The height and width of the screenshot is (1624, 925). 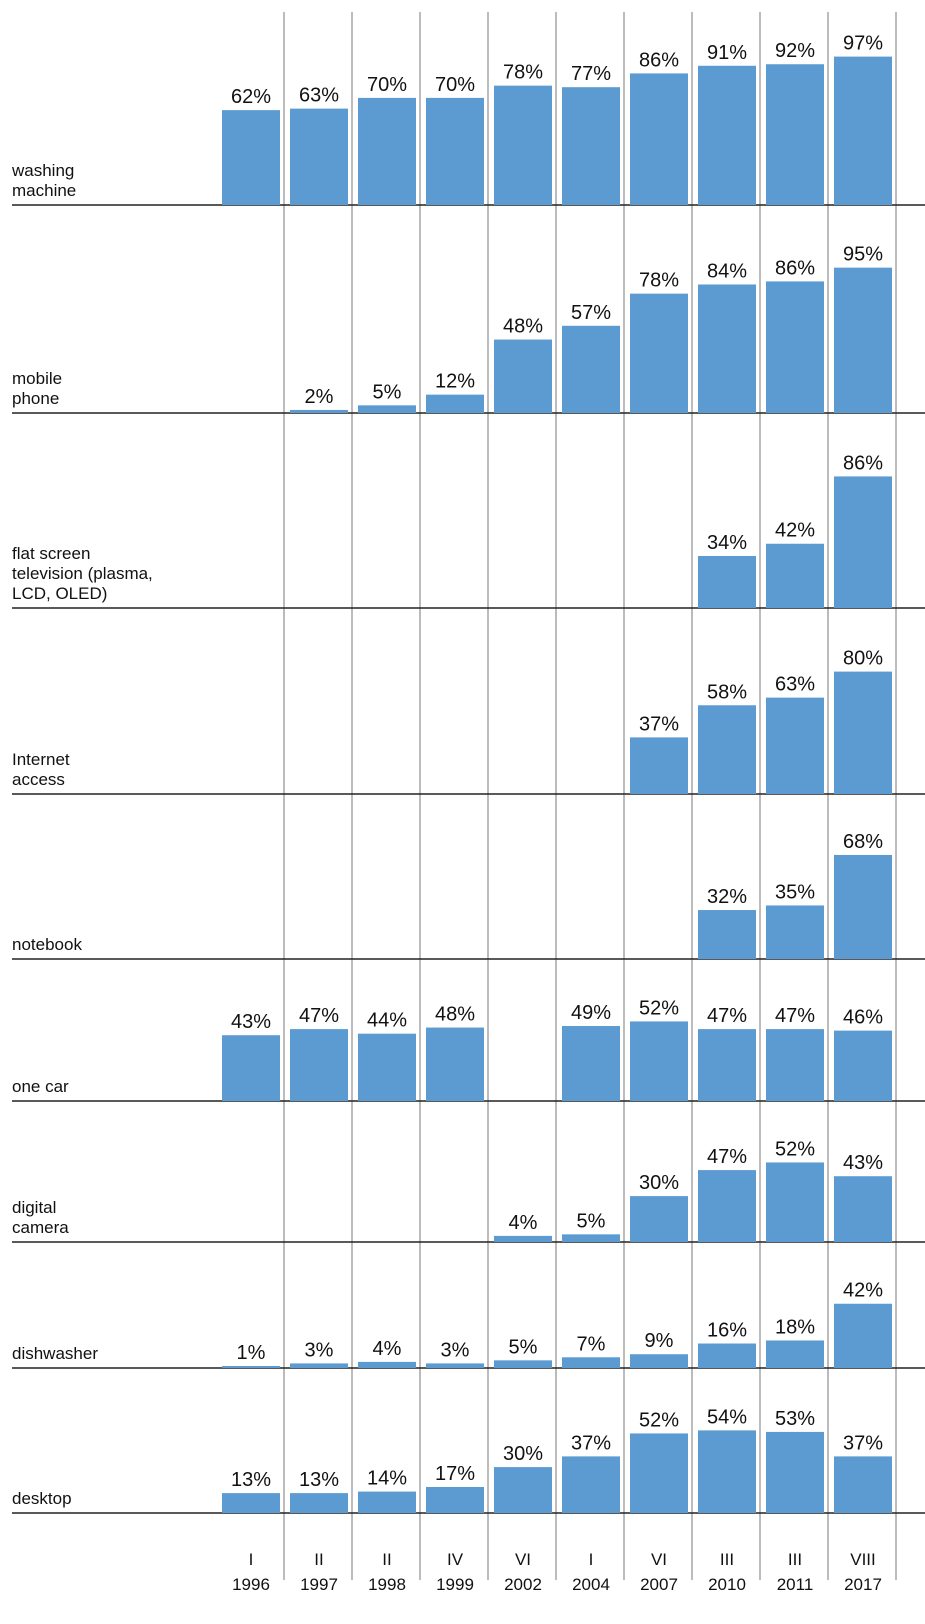 I want to click on bar-value-label: 97%, so click(x=863, y=44).